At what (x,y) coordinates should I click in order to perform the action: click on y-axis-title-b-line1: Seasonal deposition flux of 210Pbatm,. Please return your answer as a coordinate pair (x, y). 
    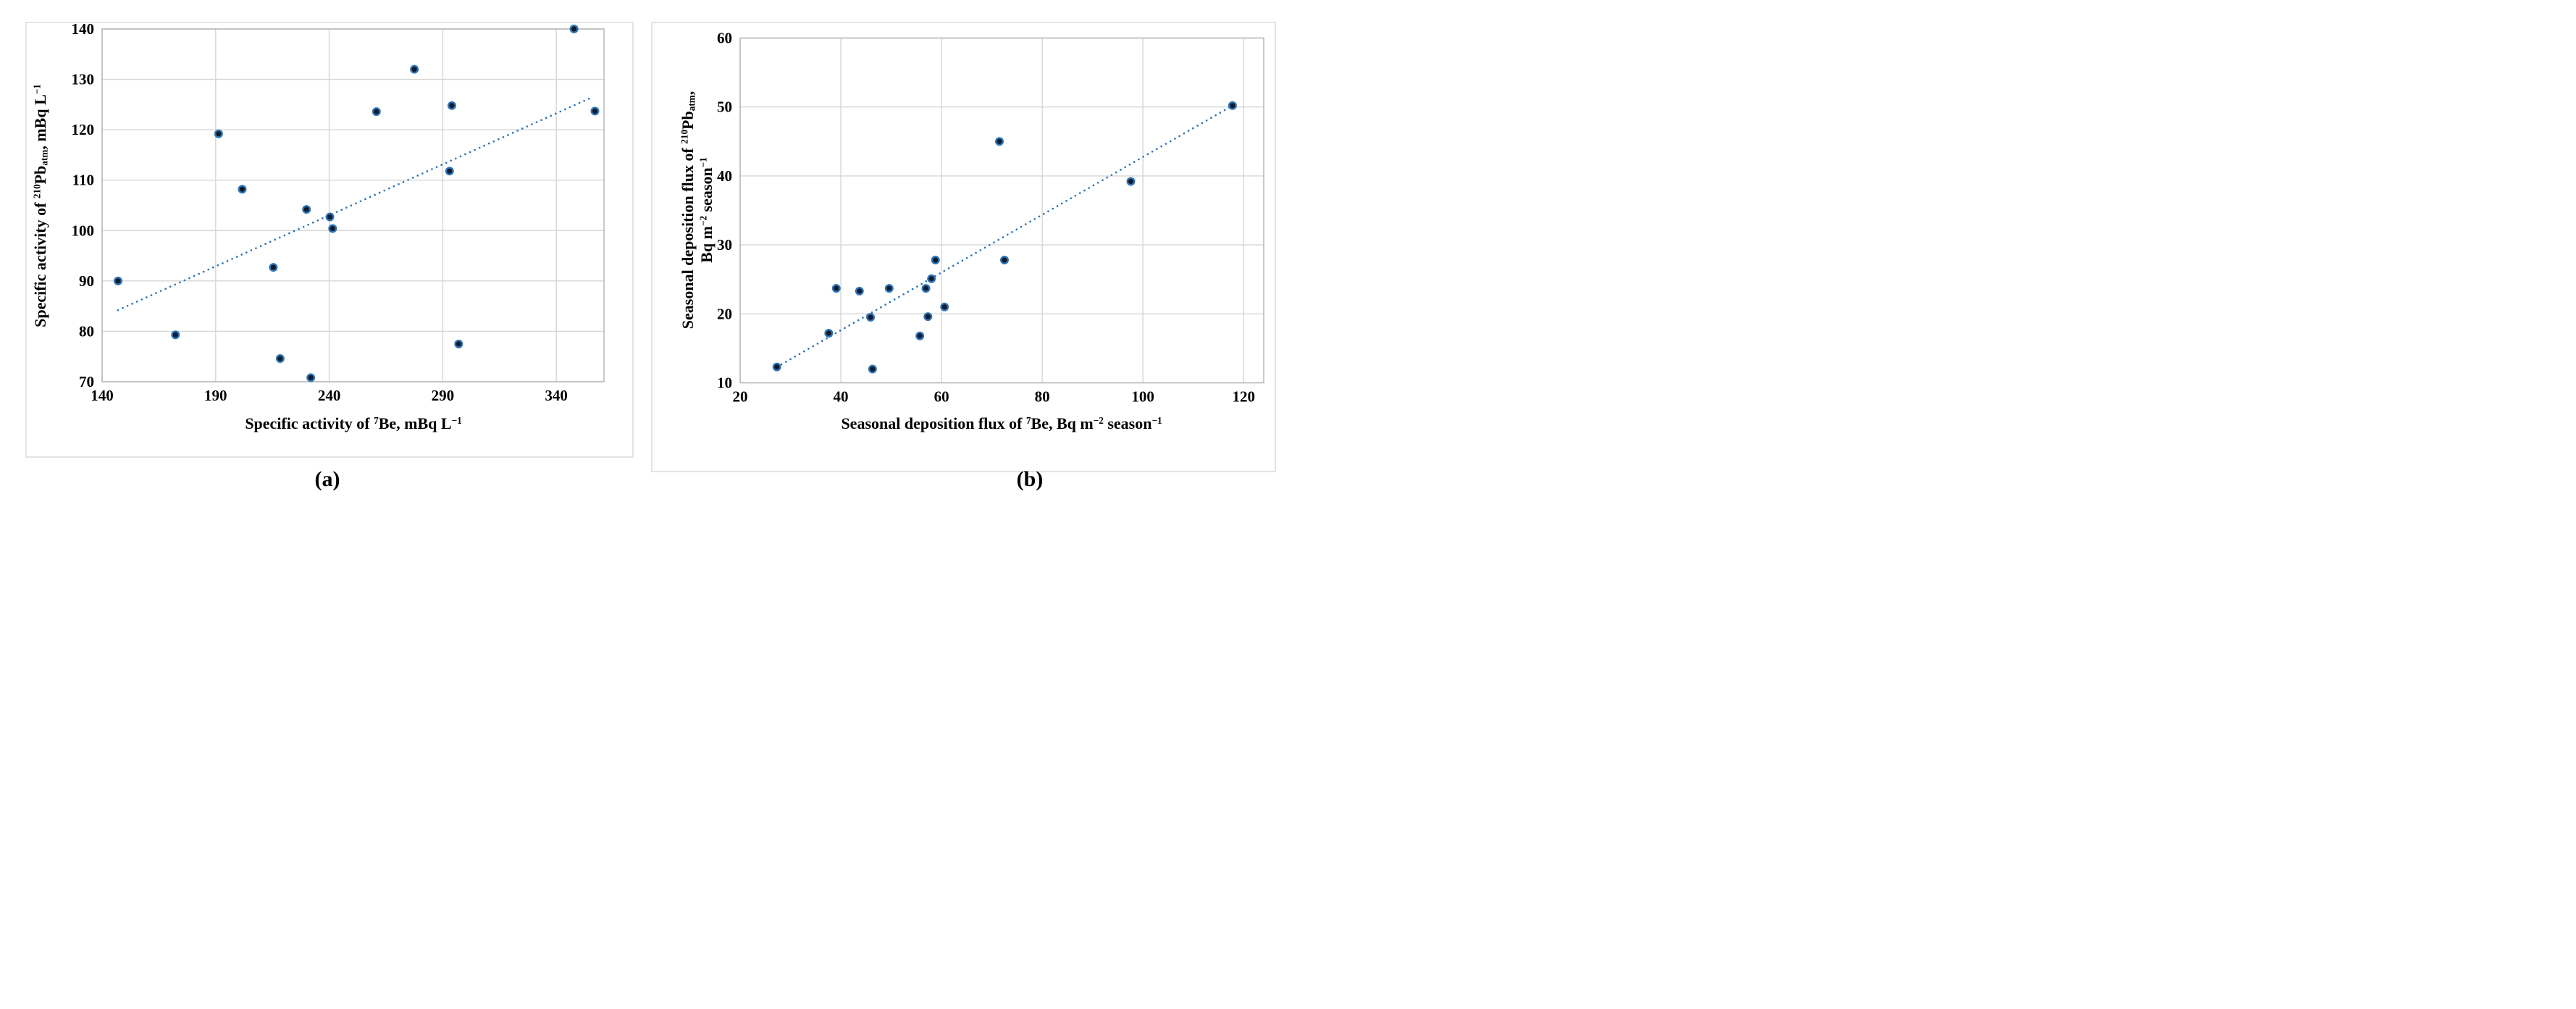
    Looking at the image, I should click on (687, 210).